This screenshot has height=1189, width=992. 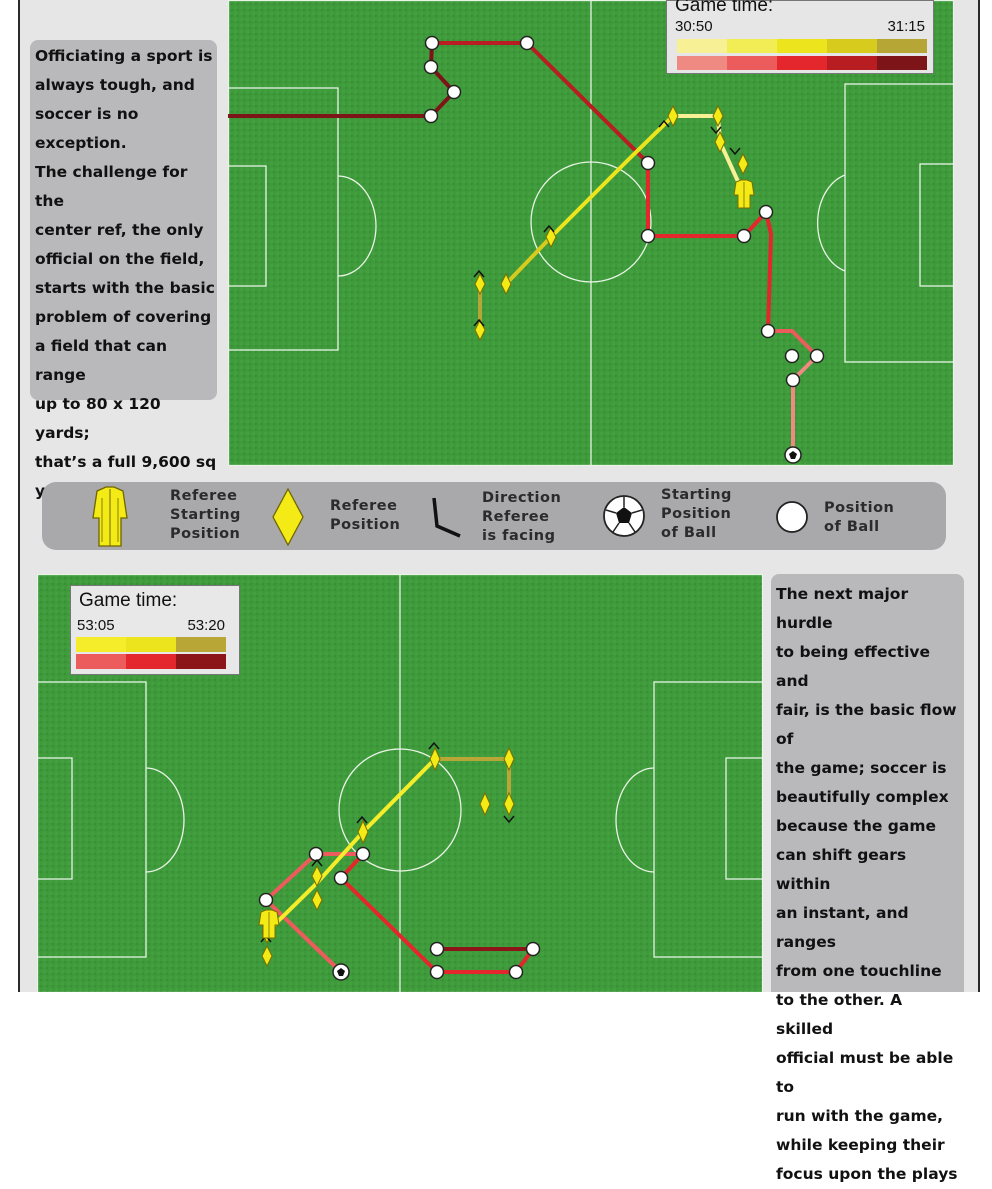 What do you see at coordinates (110, 516) in the screenshot?
I see `referee-shirt-icon` at bounding box center [110, 516].